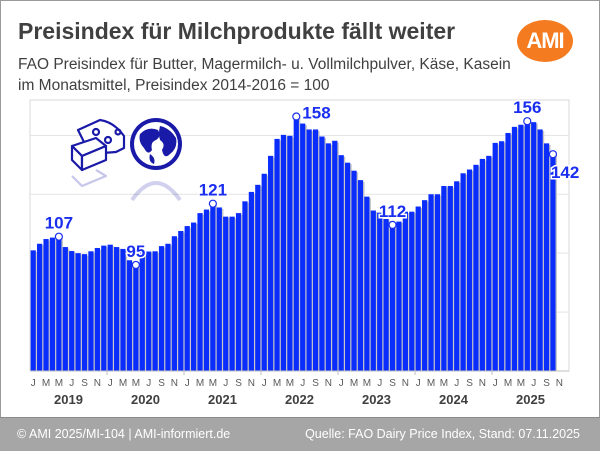  Describe the element at coordinates (145, 399) in the screenshot. I see `year-label: 2020` at that location.